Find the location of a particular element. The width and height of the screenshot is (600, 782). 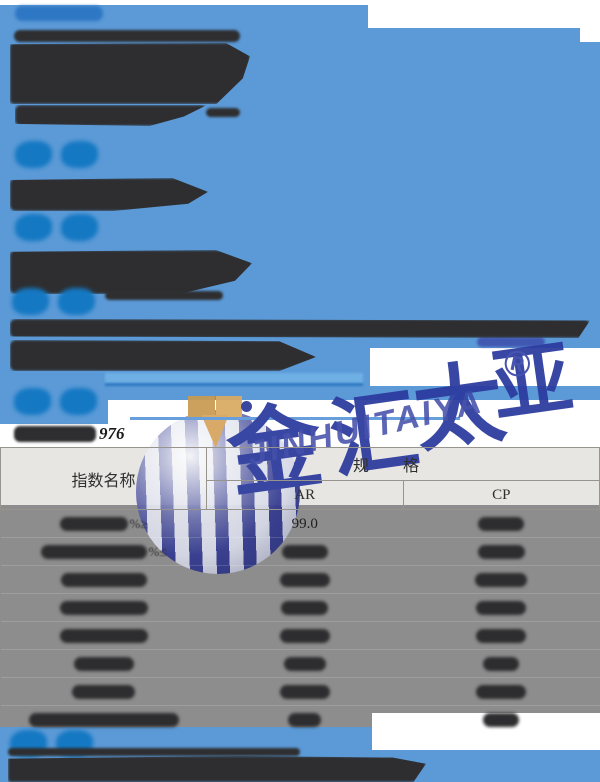

table-row: %≤ is located at coordinates (300, 551).